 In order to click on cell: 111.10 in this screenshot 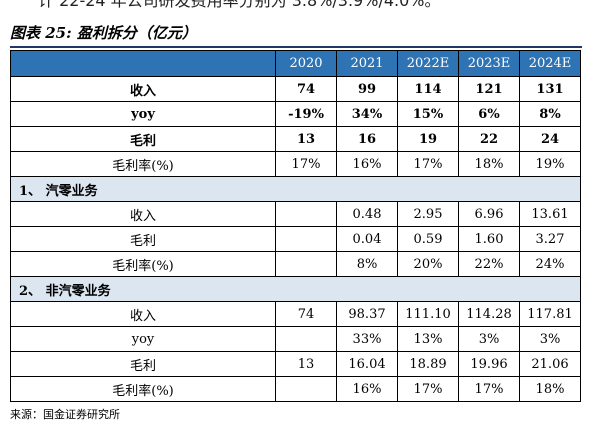, I will do `click(428, 314)`.